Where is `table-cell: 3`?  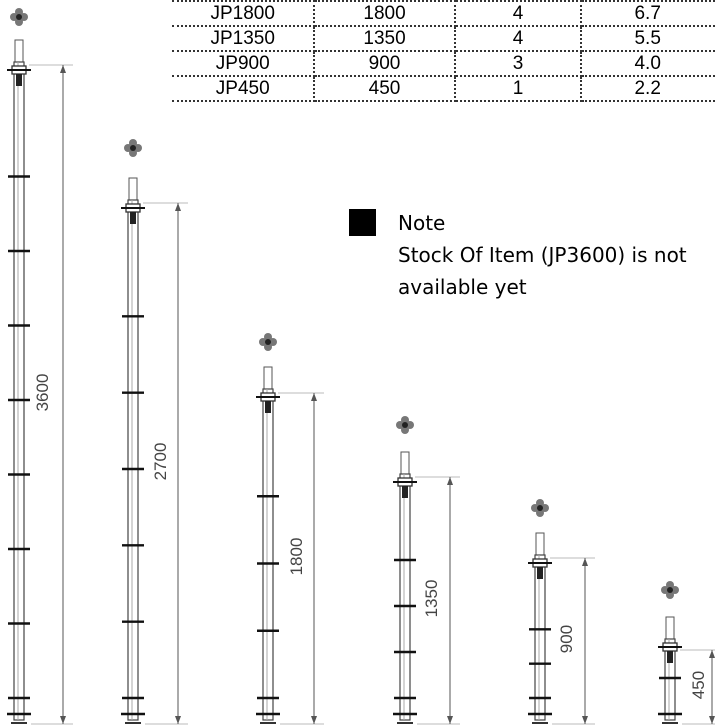
table-cell: 3 is located at coordinates (518, 64).